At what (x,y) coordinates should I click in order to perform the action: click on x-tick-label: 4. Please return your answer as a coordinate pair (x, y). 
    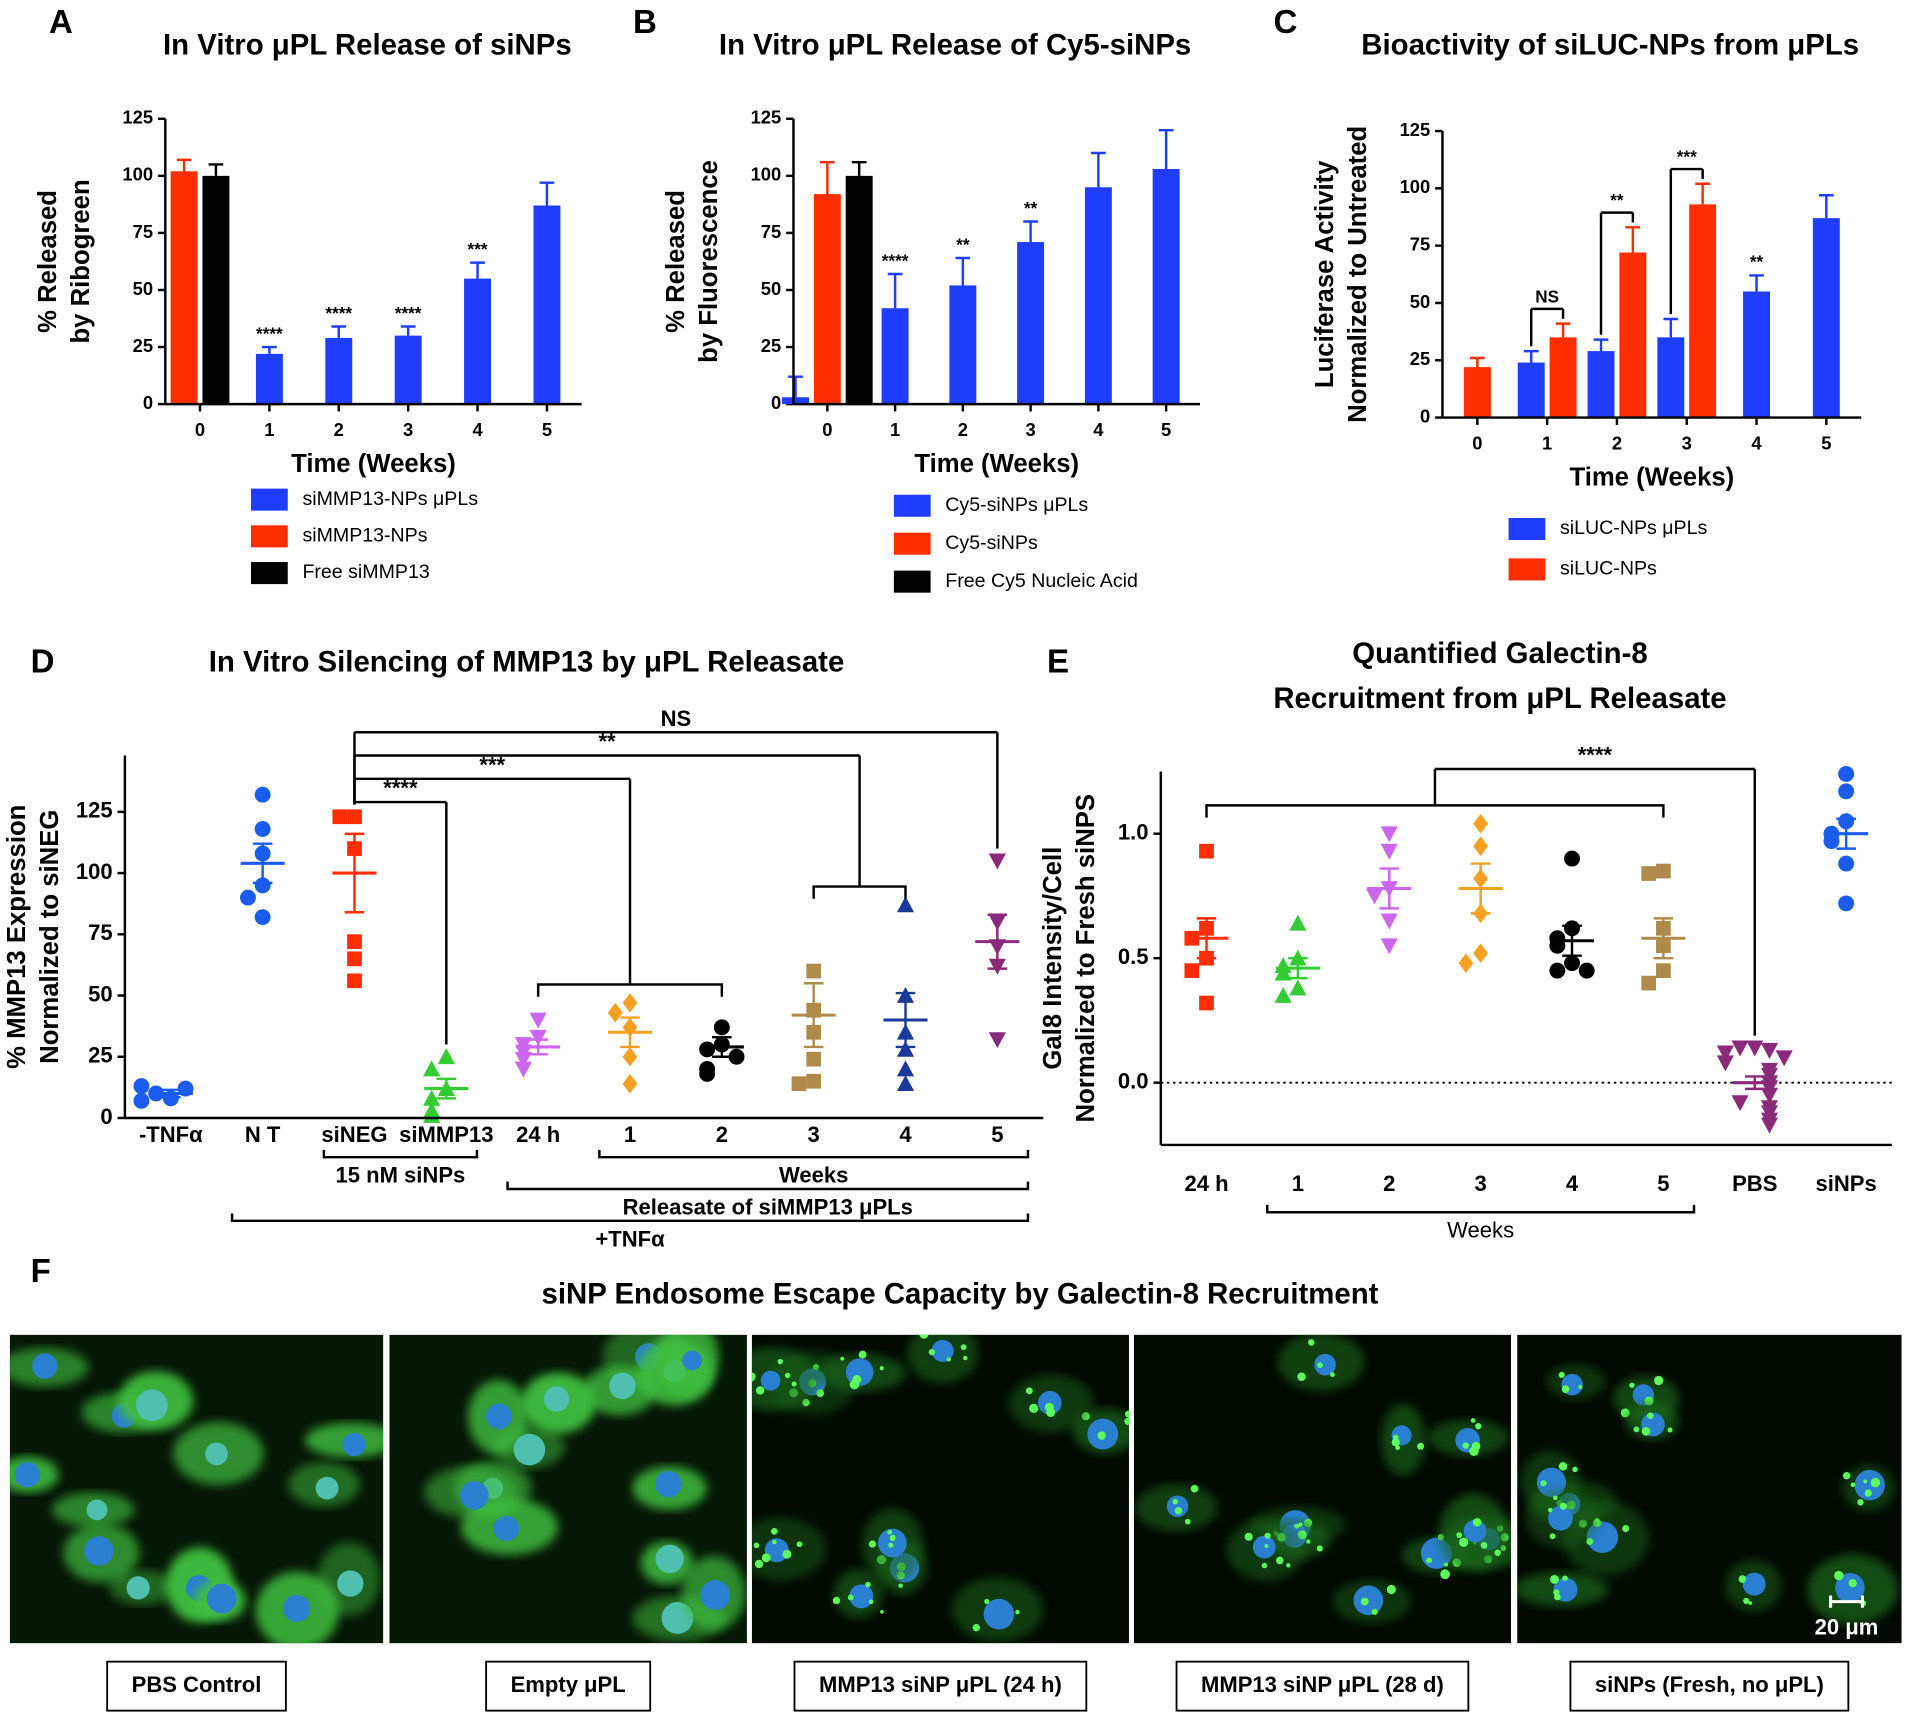
    Looking at the image, I should click on (1572, 1183).